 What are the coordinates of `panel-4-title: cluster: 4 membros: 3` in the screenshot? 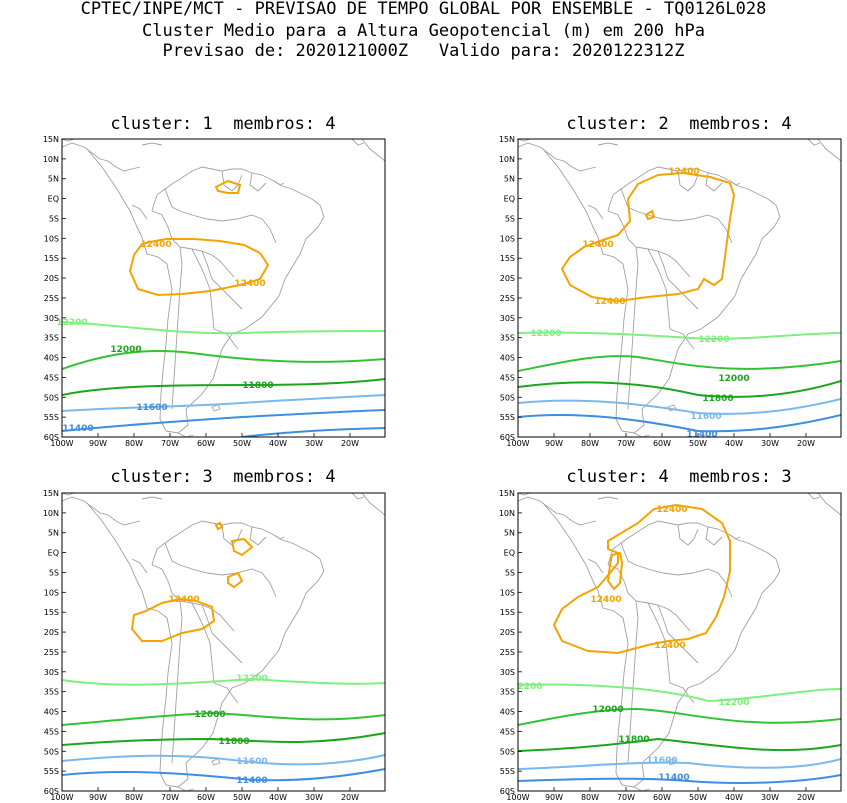 It's located at (679, 477).